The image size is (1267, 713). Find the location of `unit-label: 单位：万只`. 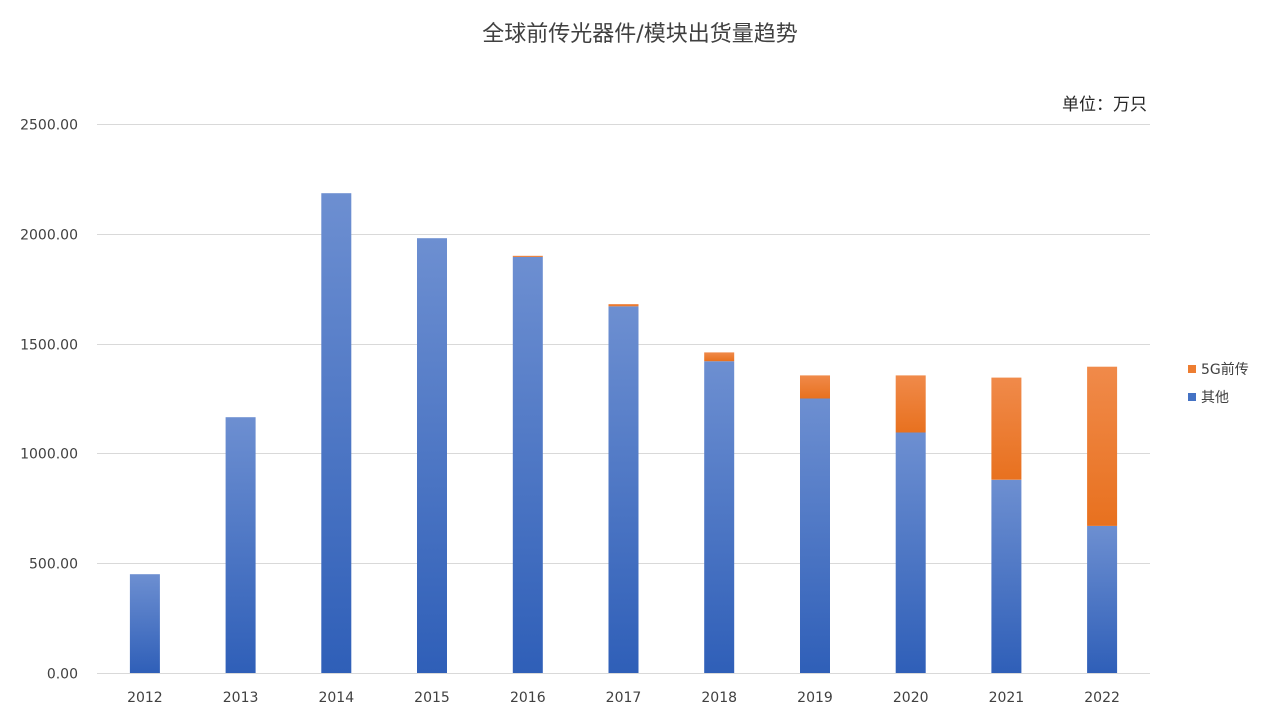

unit-label: 单位：万只 is located at coordinates (1104, 105).